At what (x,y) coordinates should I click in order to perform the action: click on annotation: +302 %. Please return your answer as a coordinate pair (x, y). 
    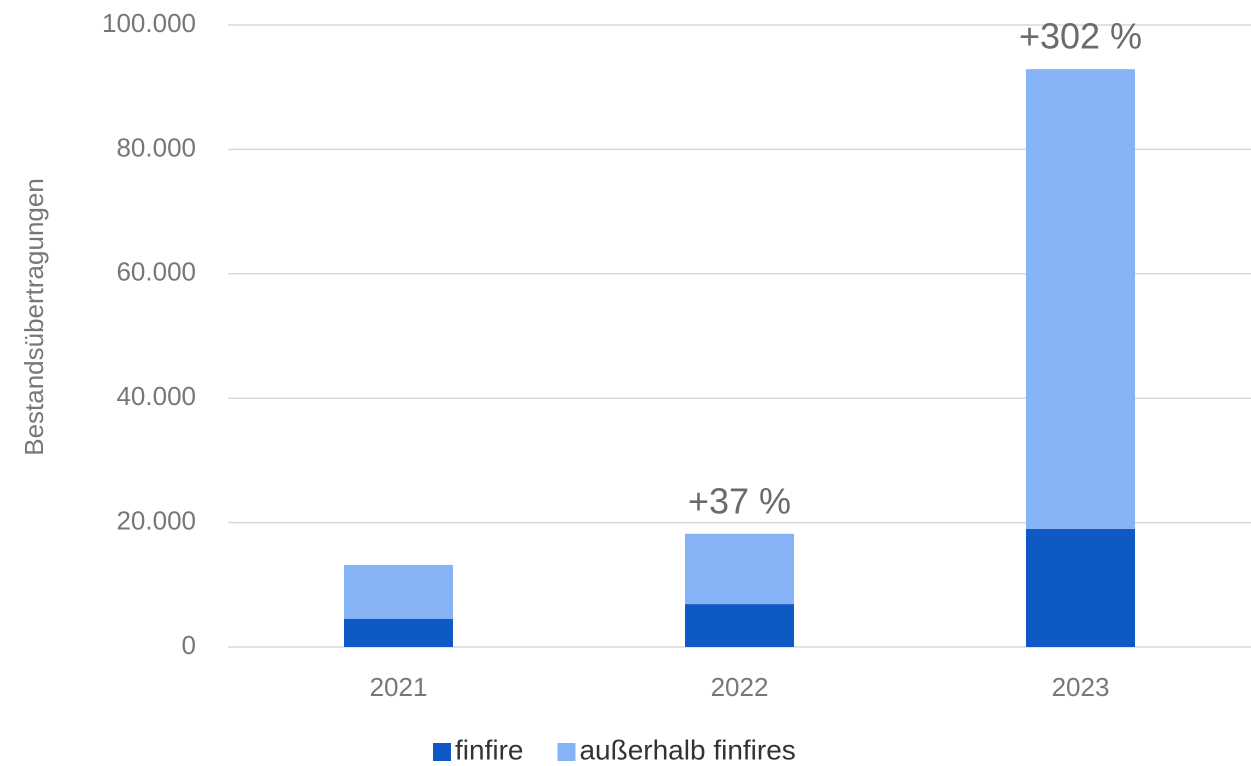
    Looking at the image, I should click on (1080, 36).